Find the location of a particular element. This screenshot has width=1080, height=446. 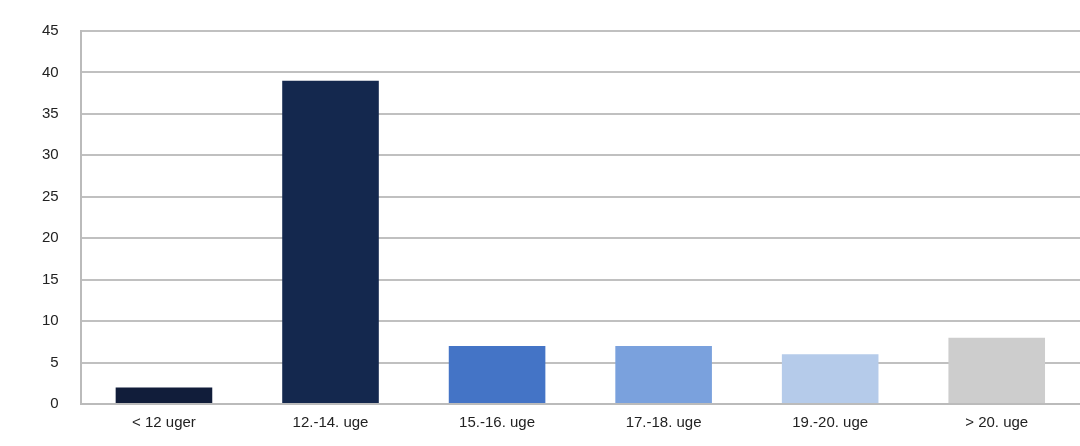

y-tick-label: 0 is located at coordinates (54, 403).